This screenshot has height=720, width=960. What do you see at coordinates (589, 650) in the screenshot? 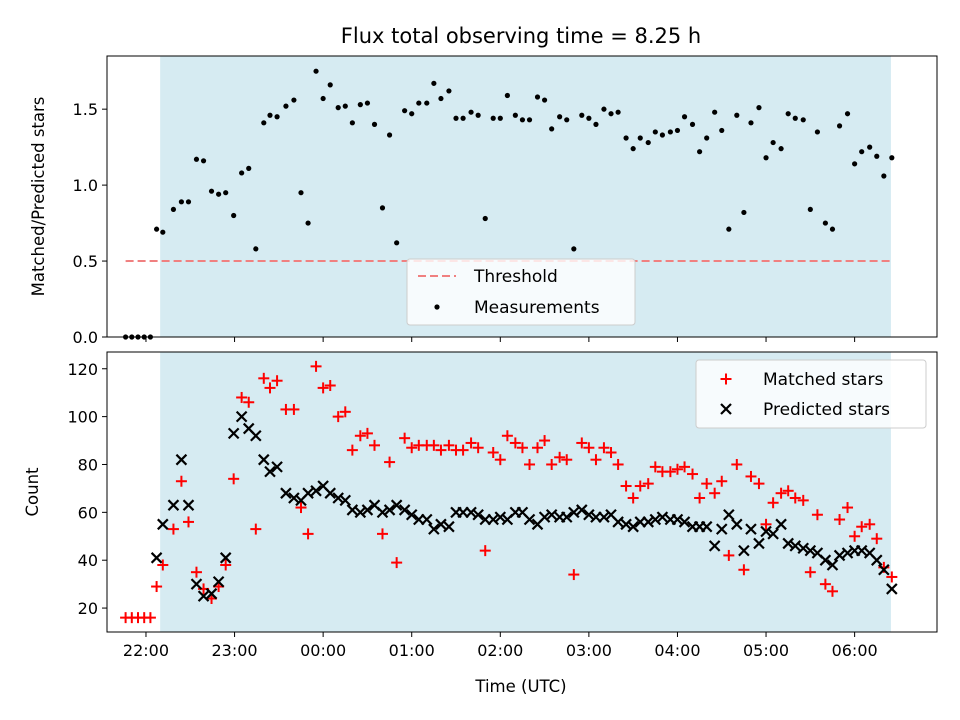
I see `x-tick-label: 03:00` at bounding box center [589, 650].